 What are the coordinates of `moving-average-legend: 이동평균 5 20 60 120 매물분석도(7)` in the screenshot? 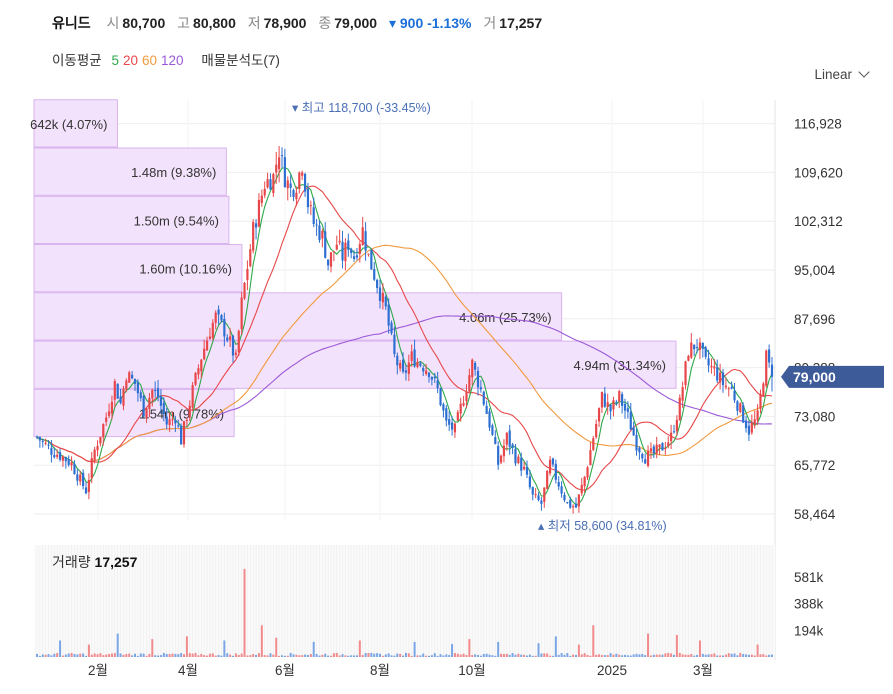 It's located at (169, 59).